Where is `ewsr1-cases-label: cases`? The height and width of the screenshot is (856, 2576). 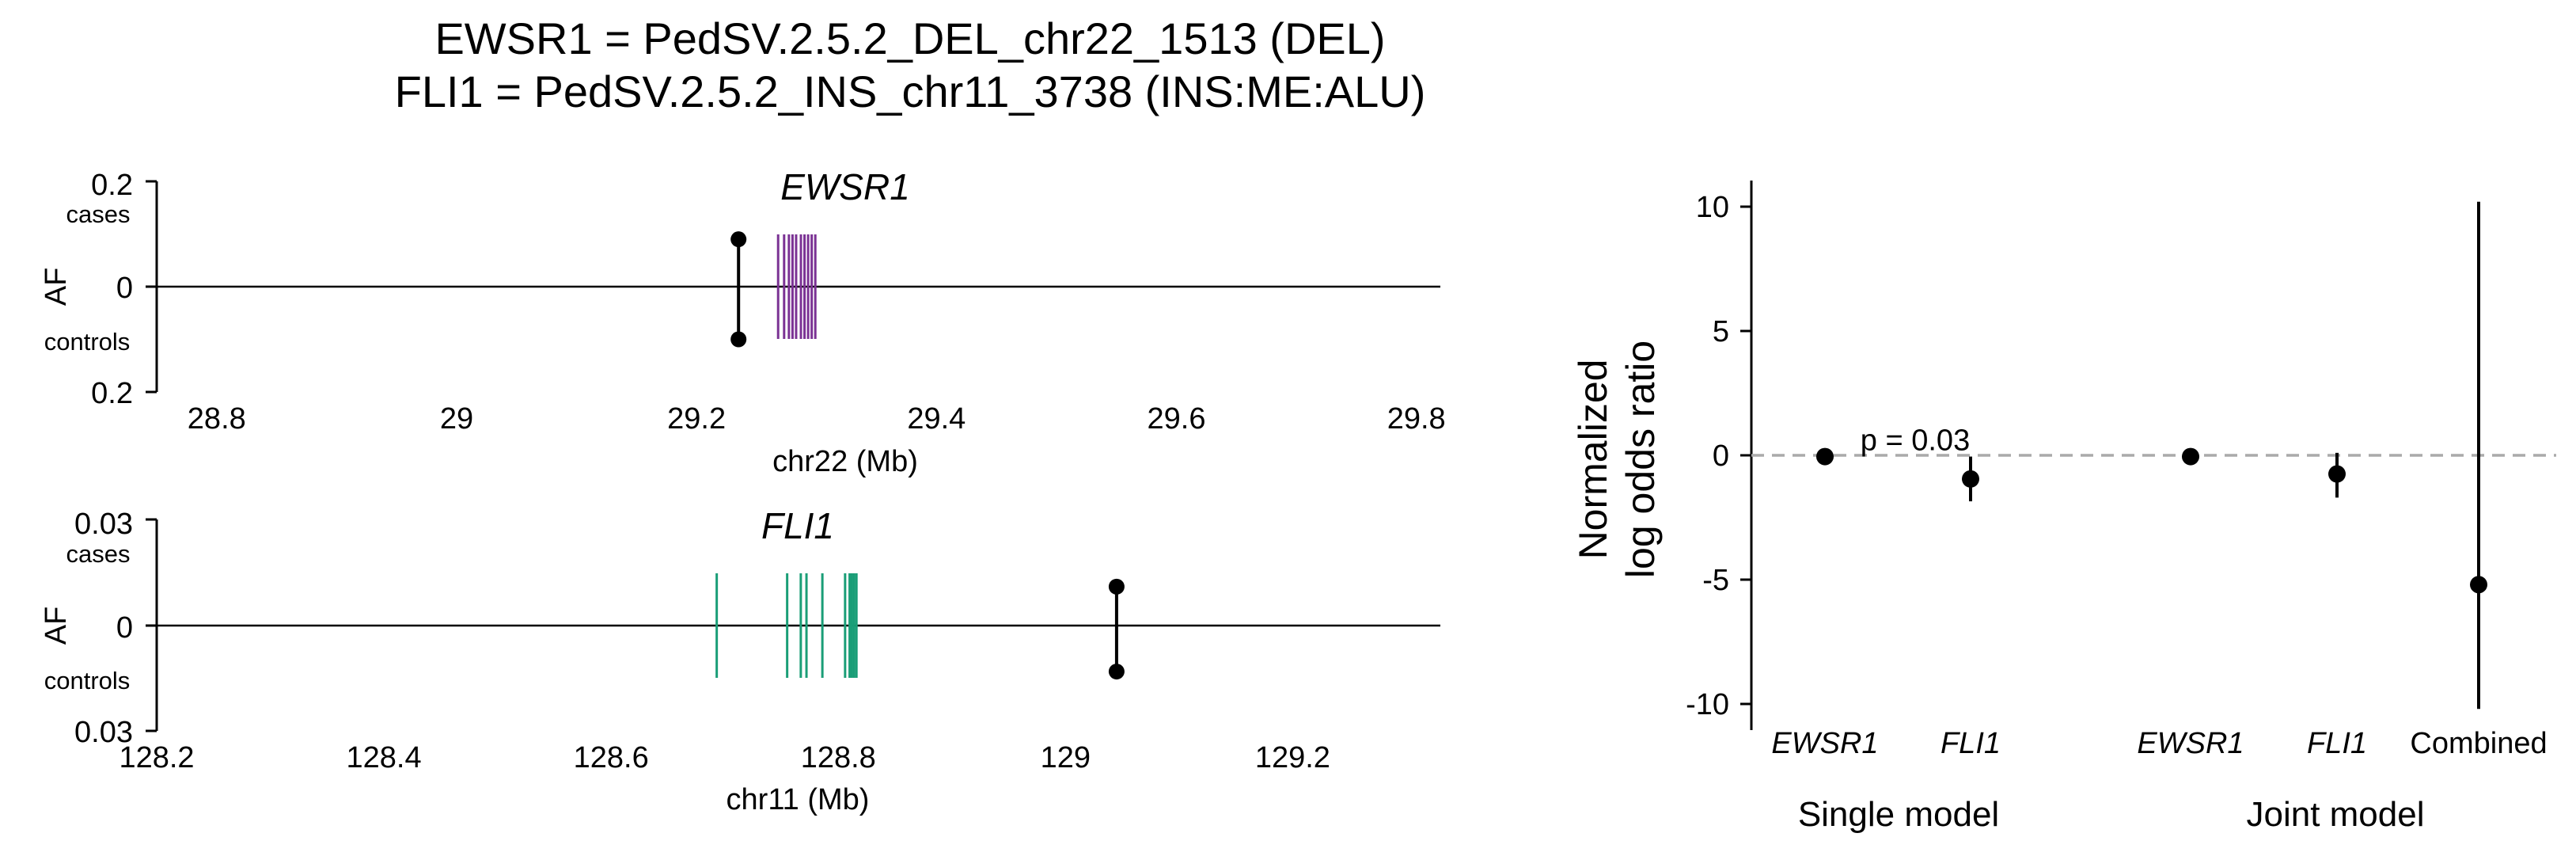
ewsr1-cases-label: cases is located at coordinates (98, 214).